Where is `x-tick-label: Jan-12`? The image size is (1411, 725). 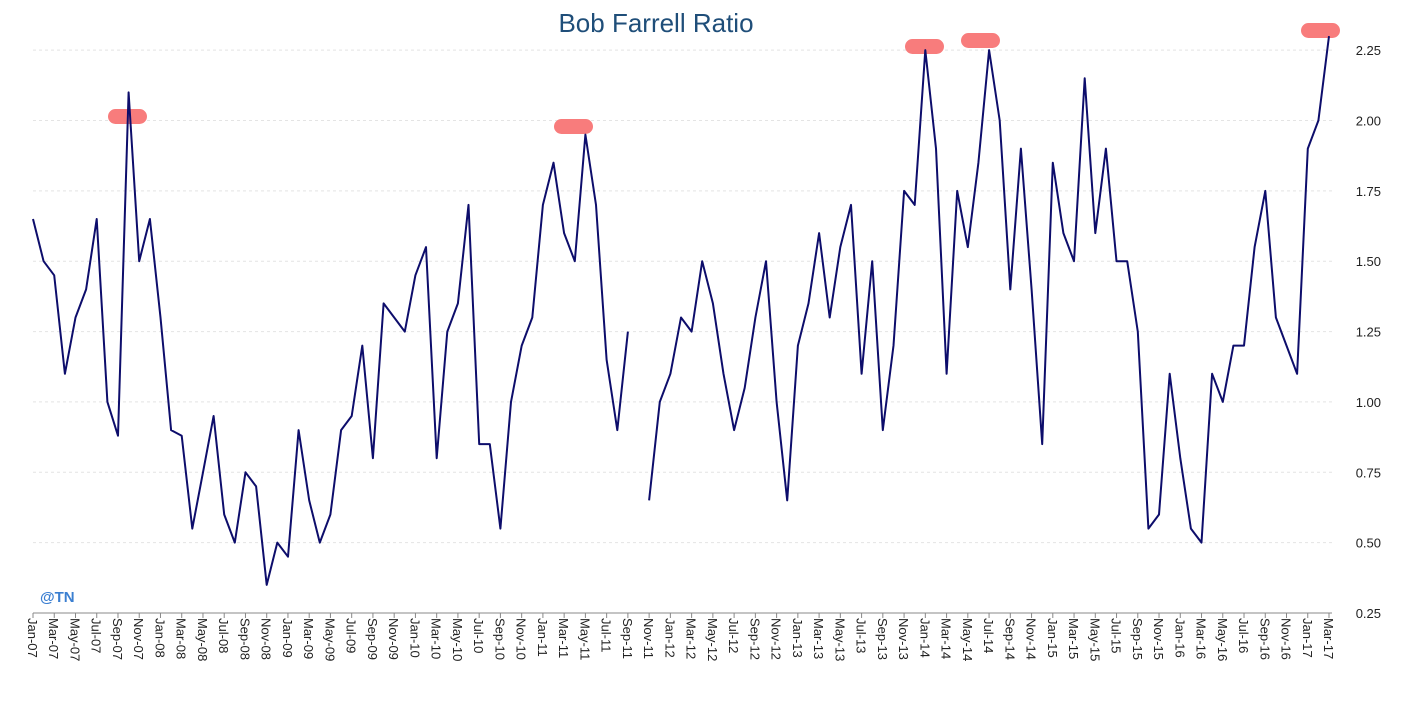
x-tick-label: Jan-12 is located at coordinates (669, 638).